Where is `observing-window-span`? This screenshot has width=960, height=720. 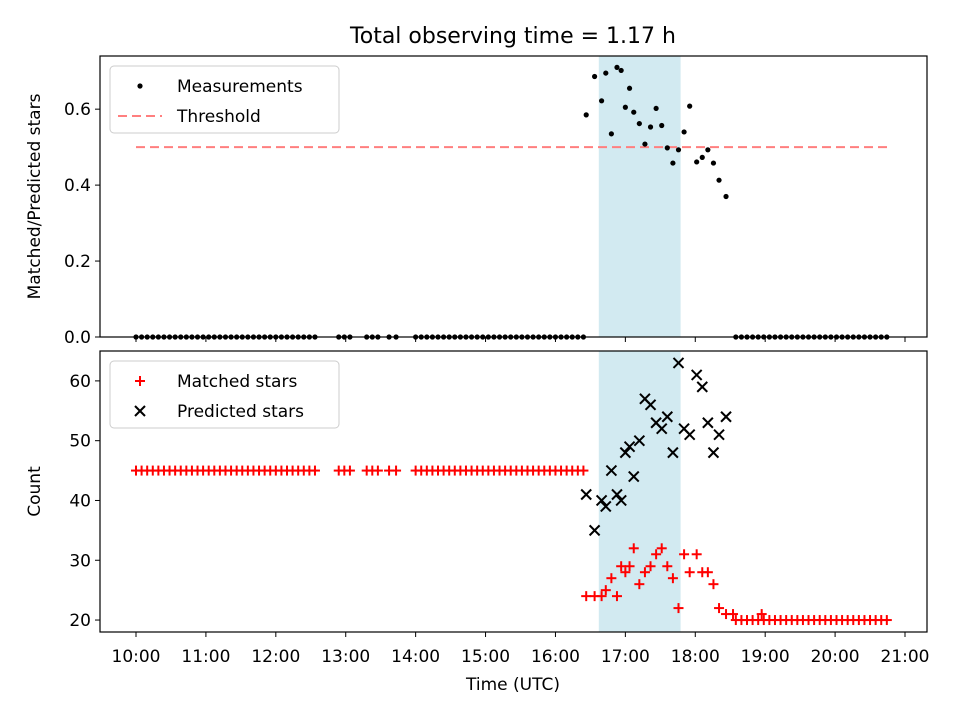 observing-window-span is located at coordinates (639, 491).